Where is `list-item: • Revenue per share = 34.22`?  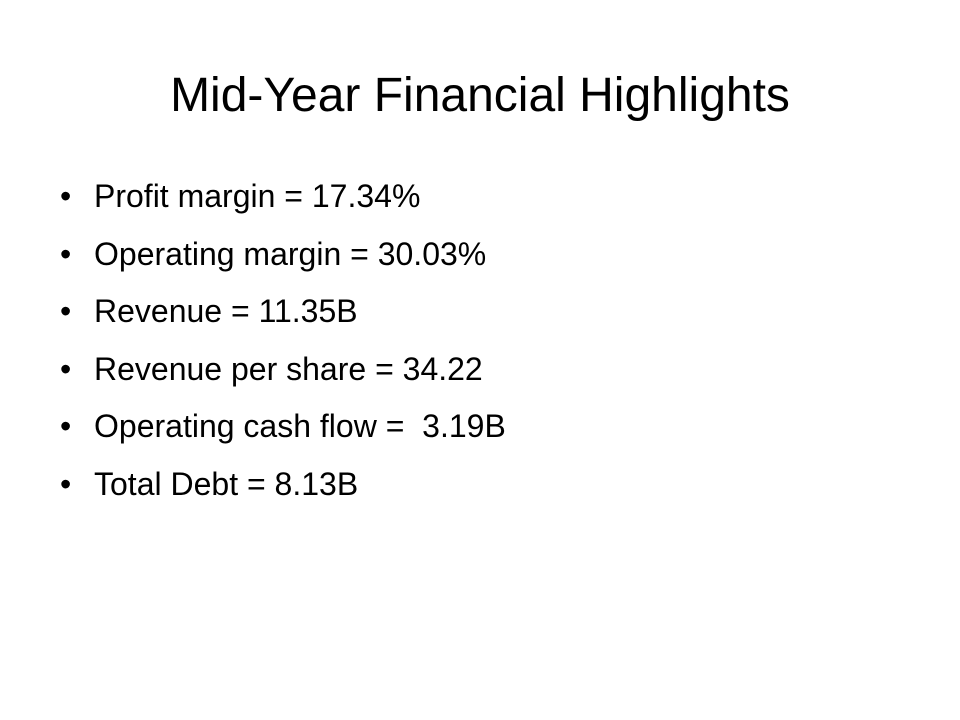
list-item: • Revenue per share = 34.22 is located at coordinates (490, 370).